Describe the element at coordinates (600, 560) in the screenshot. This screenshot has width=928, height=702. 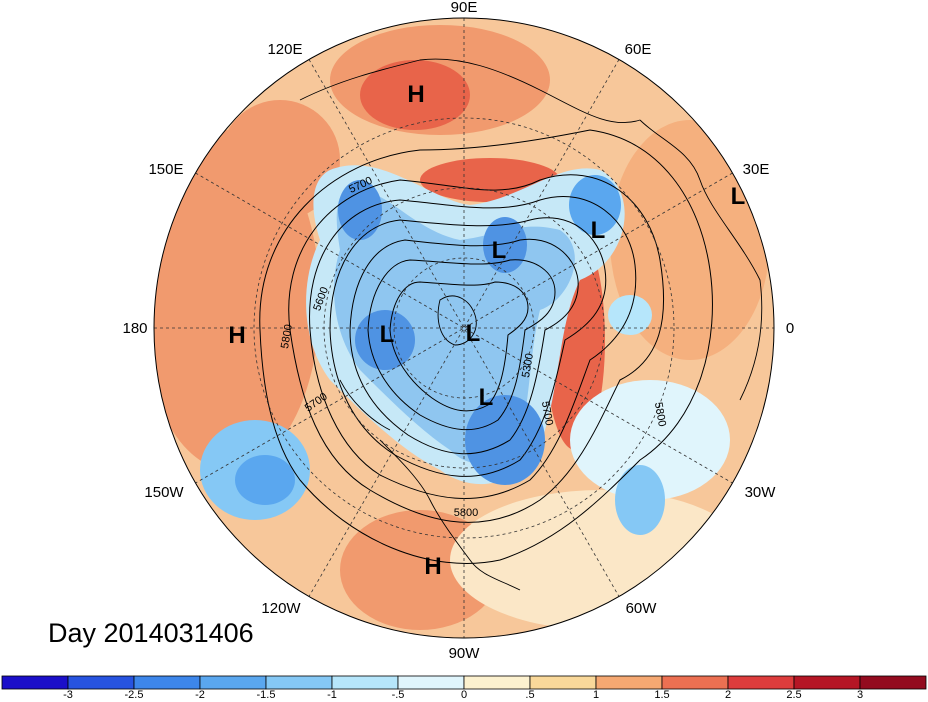
I see `neutral-region-south` at that location.